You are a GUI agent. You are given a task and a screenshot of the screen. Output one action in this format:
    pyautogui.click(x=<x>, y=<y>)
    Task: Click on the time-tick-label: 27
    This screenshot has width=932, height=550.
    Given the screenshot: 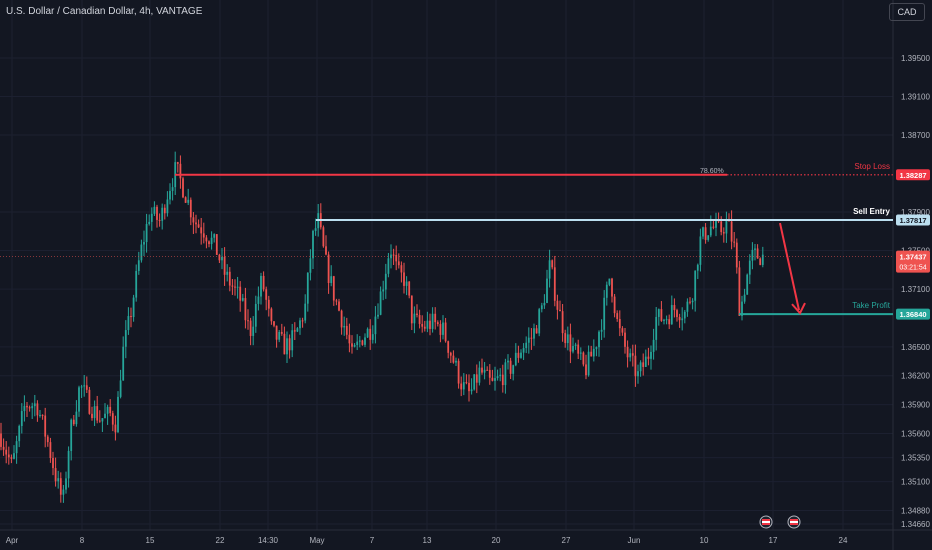 What is the action you would take?
    pyautogui.click(x=566, y=540)
    